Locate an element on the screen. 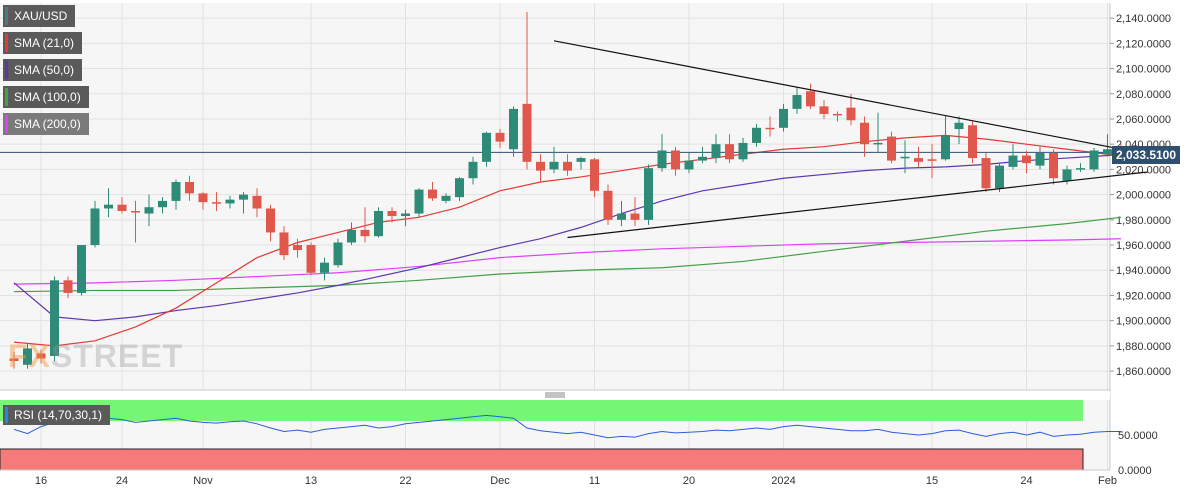 This screenshot has height=492, width=1194. price-tick-label: 1,900.0000 is located at coordinates (1143, 322).